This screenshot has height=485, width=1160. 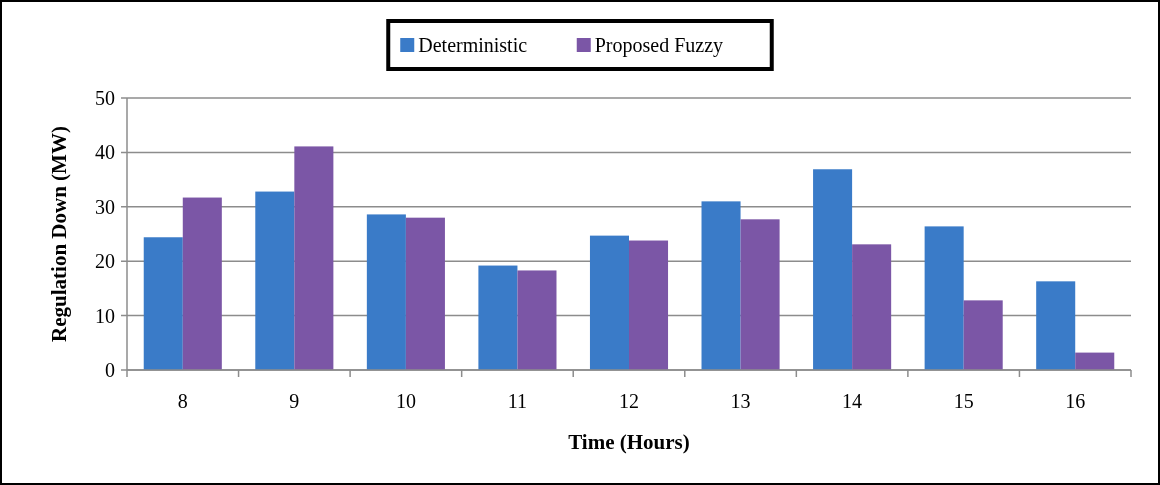 What do you see at coordinates (105, 152) in the screenshot?
I see `y-tick-label: 40` at bounding box center [105, 152].